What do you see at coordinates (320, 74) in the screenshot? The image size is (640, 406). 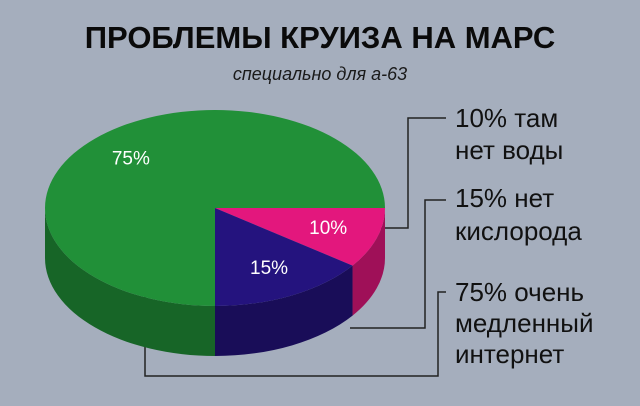 I see `chart-subtitle: специально для а-63` at bounding box center [320, 74].